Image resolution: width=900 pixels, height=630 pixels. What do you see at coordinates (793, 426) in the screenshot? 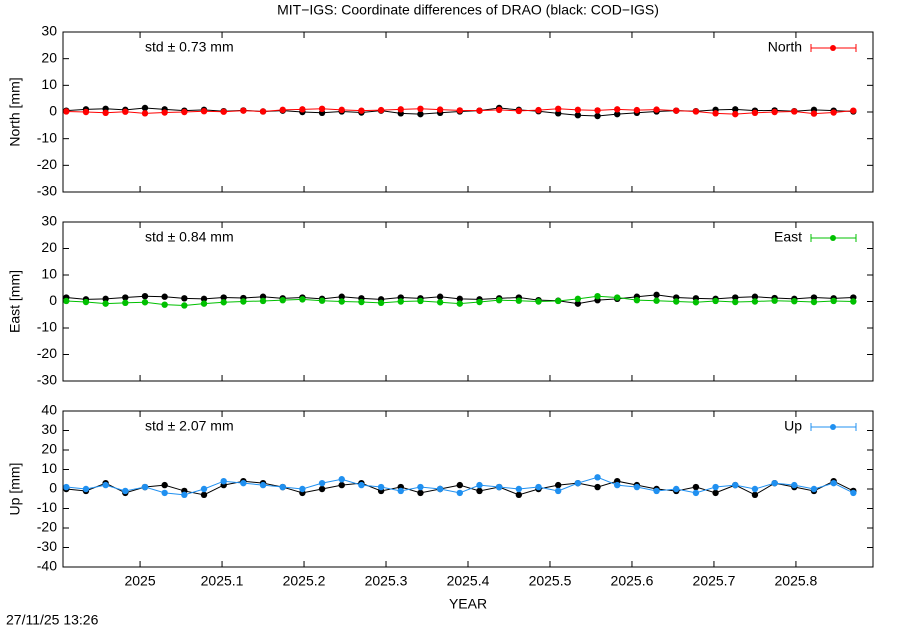
I see `legend-label: Up` at bounding box center [793, 426].